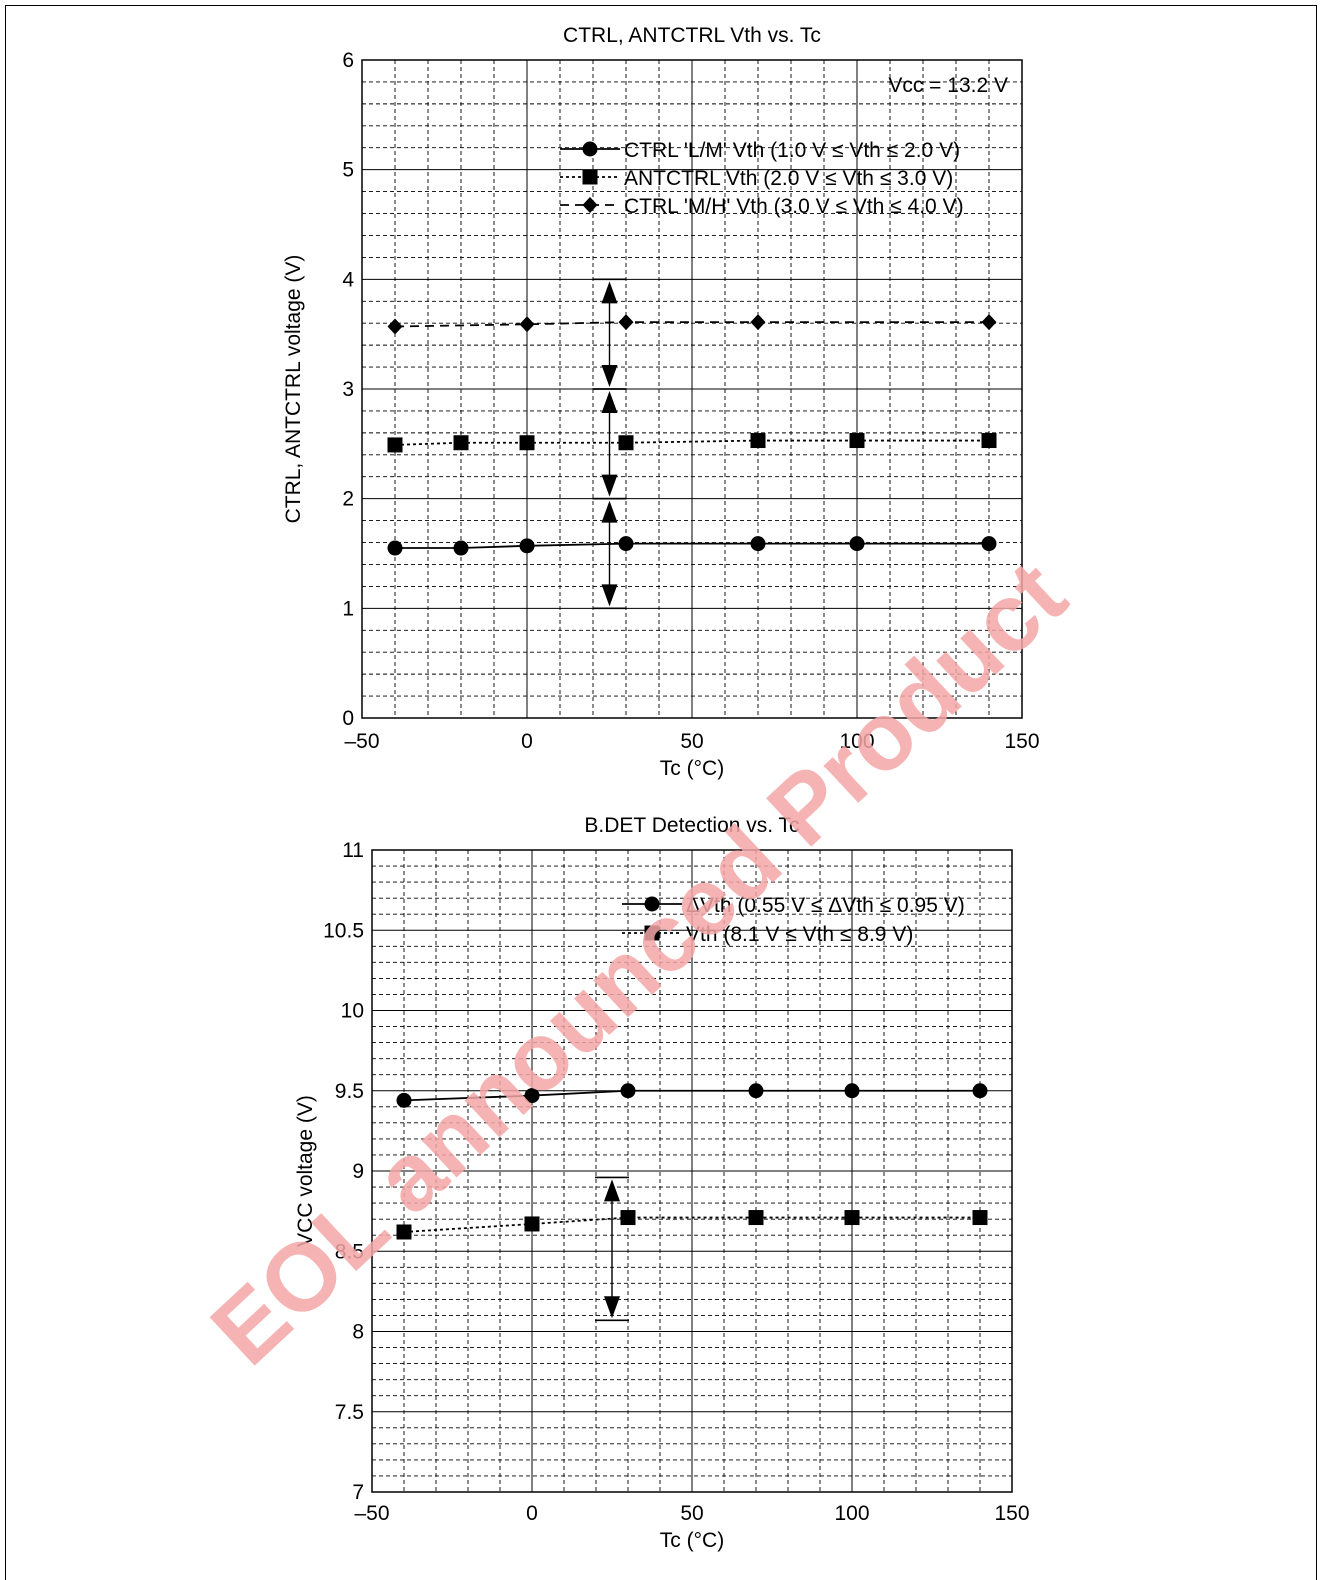 This screenshot has width=1326, height=1580. I want to click on y-tick-label: 0, so click(348, 718).